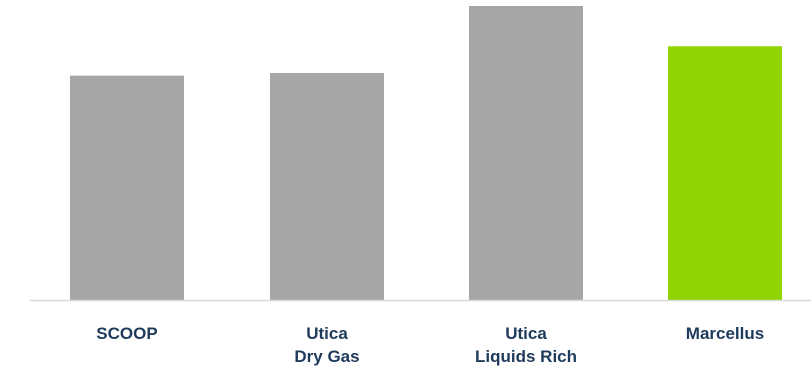 The image size is (811, 371). Describe the element at coordinates (526, 356) in the screenshot. I see `x-tick-label-line: Liquids Rich` at that location.